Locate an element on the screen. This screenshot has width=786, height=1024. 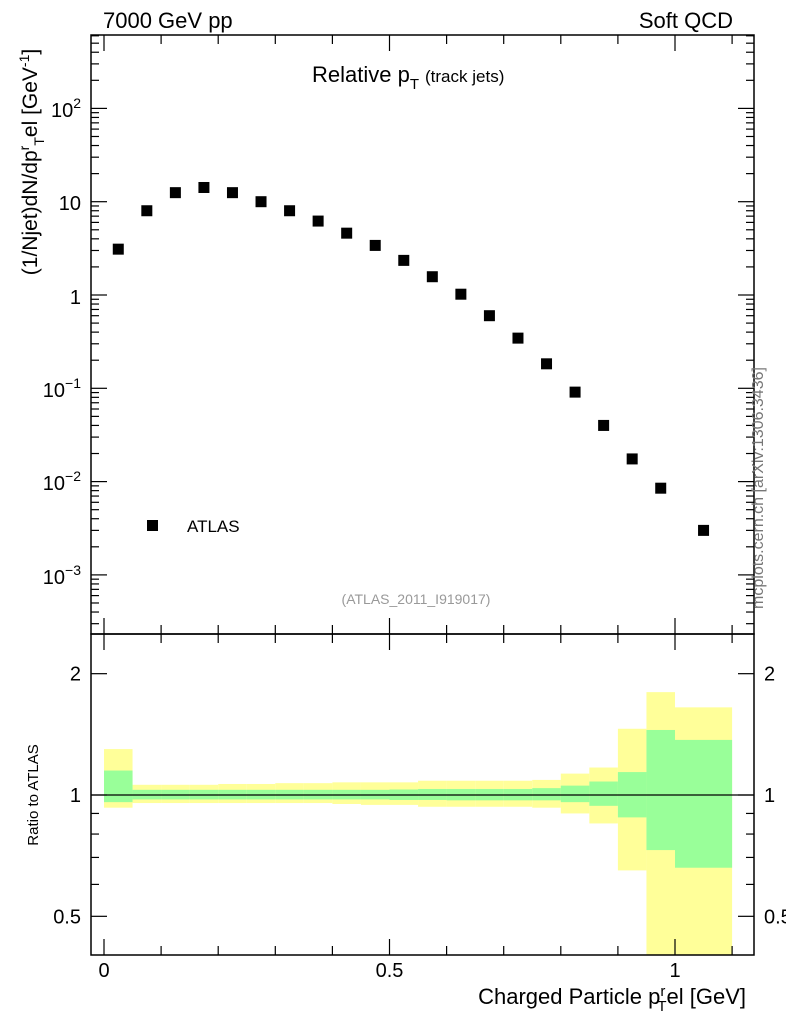
analysis-id: (ATLAS_2011_I919017) is located at coordinates (416, 599).